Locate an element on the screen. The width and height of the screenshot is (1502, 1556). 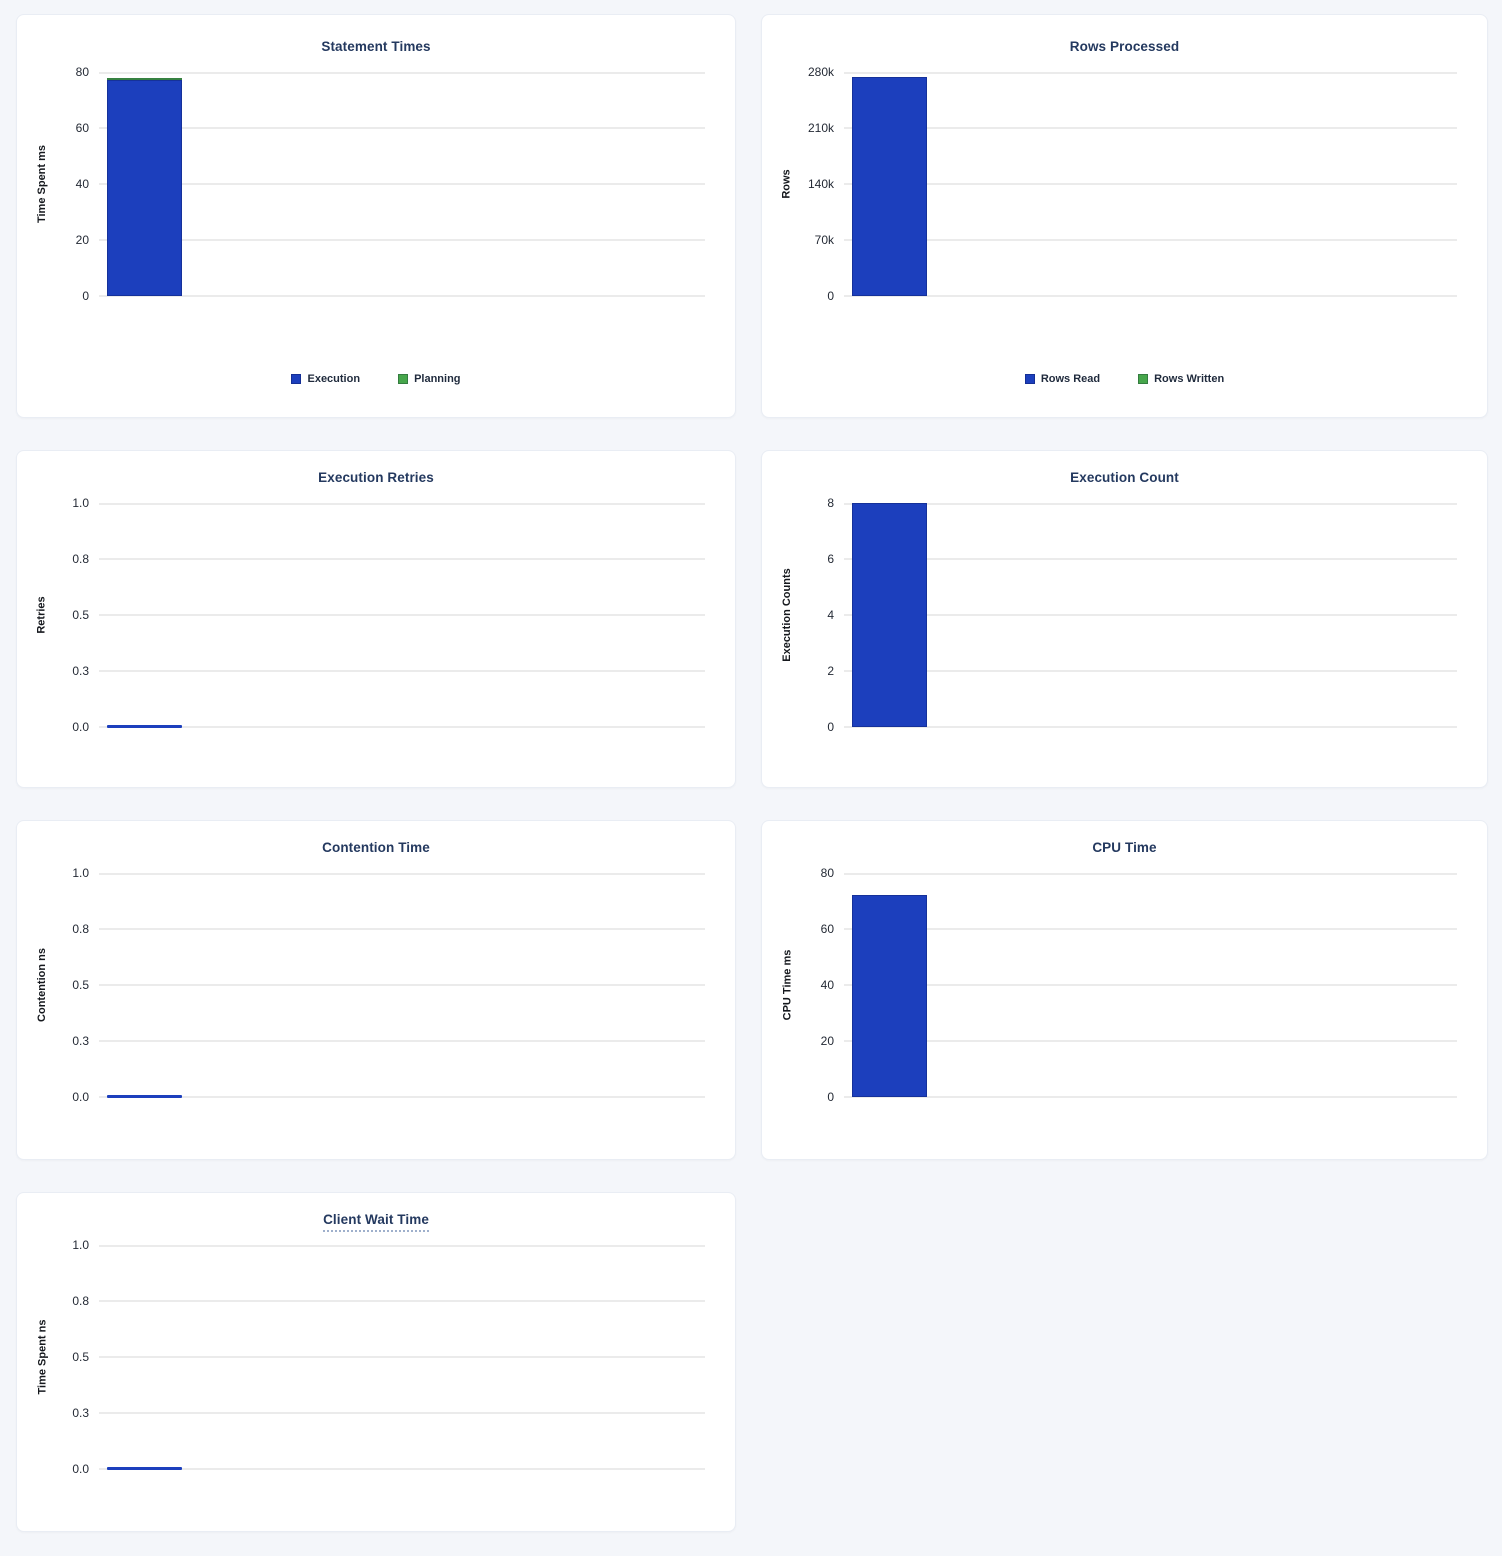
y-axis-label: CPU Time ms is located at coordinates (787, 985).